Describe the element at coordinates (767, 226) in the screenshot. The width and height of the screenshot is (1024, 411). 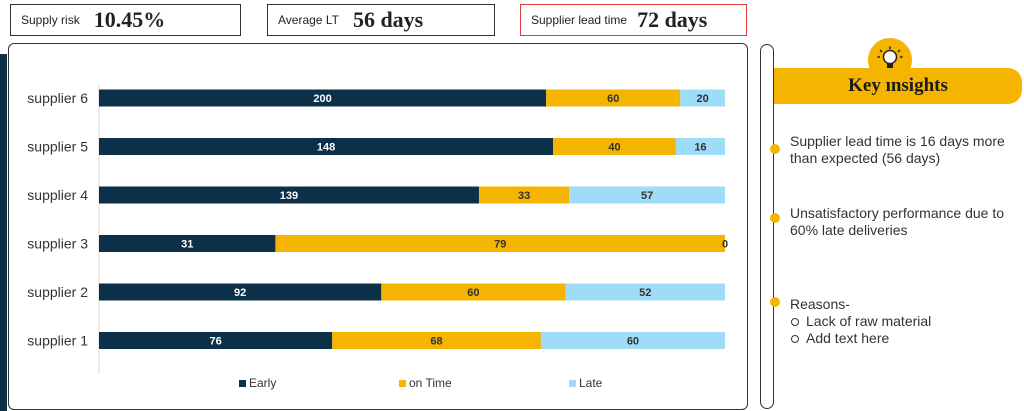
I see `insights-rail` at that location.